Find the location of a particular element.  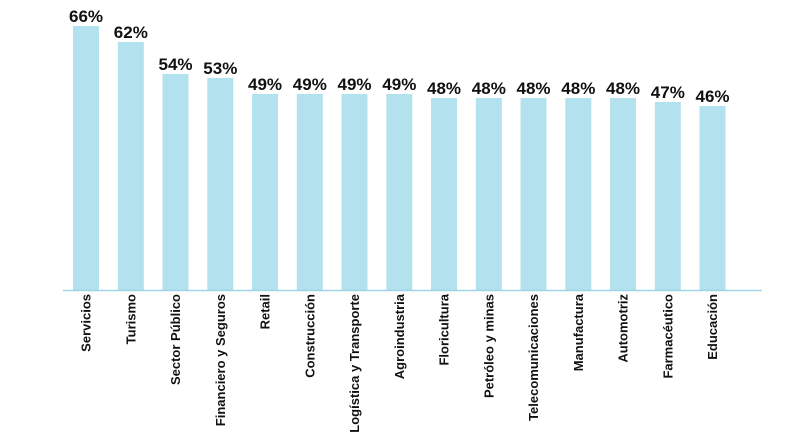

category-label: Construcción is located at coordinates (309, 336).